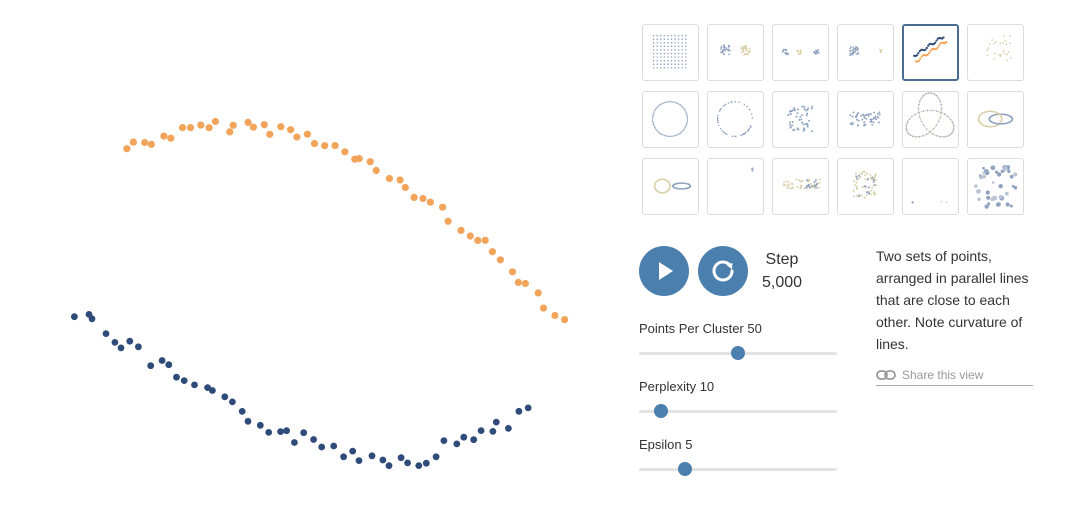  I want to click on dataset-thumb-grid, so click(670, 52).